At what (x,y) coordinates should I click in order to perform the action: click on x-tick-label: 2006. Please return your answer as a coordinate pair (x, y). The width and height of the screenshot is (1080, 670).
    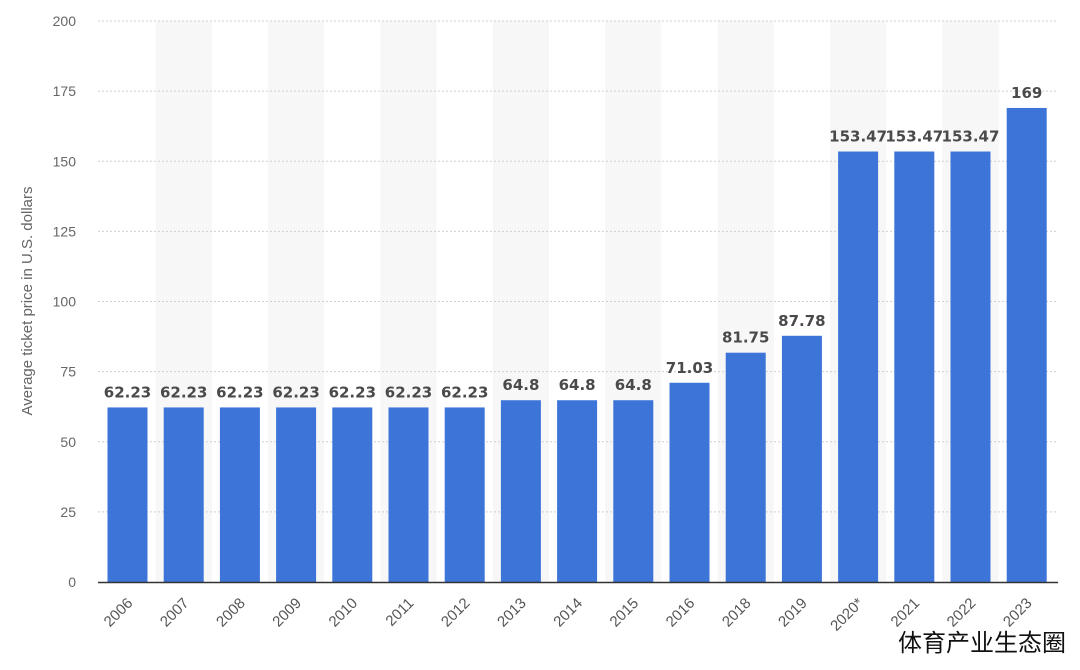
    Looking at the image, I should click on (119, 613).